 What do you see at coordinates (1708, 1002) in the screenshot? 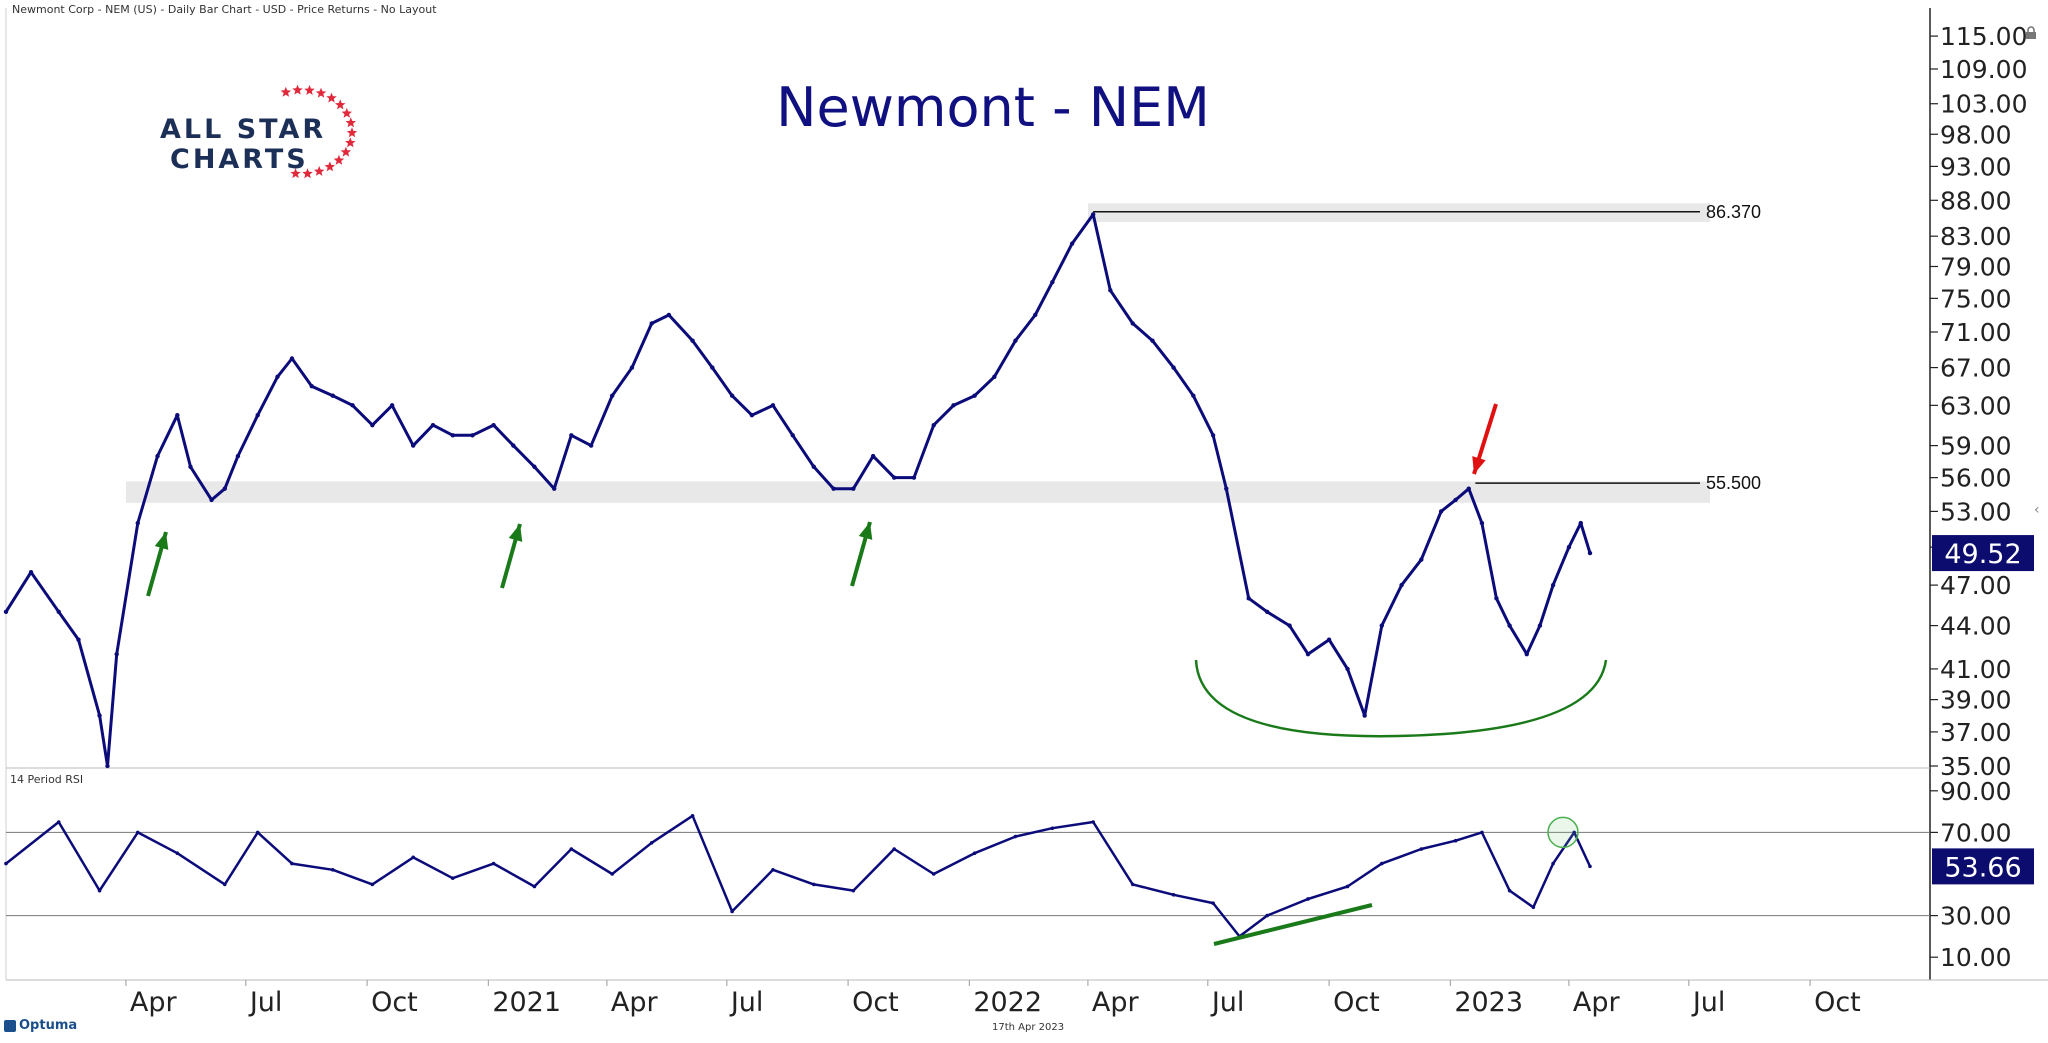
I see `x-tick-label: Jul` at bounding box center [1708, 1002].